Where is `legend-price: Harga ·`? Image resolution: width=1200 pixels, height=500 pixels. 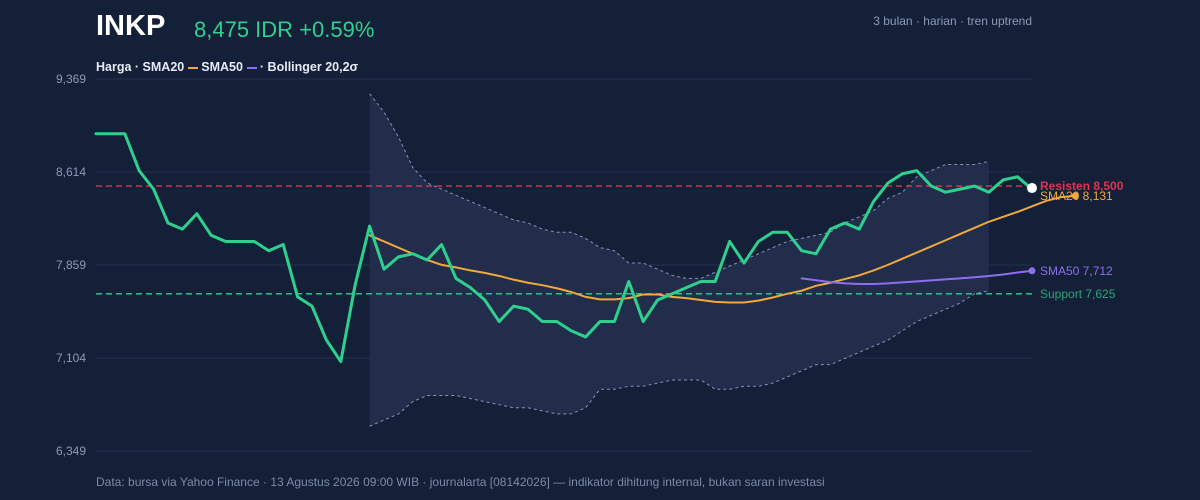 legend-price: Harga · is located at coordinates (119, 67).